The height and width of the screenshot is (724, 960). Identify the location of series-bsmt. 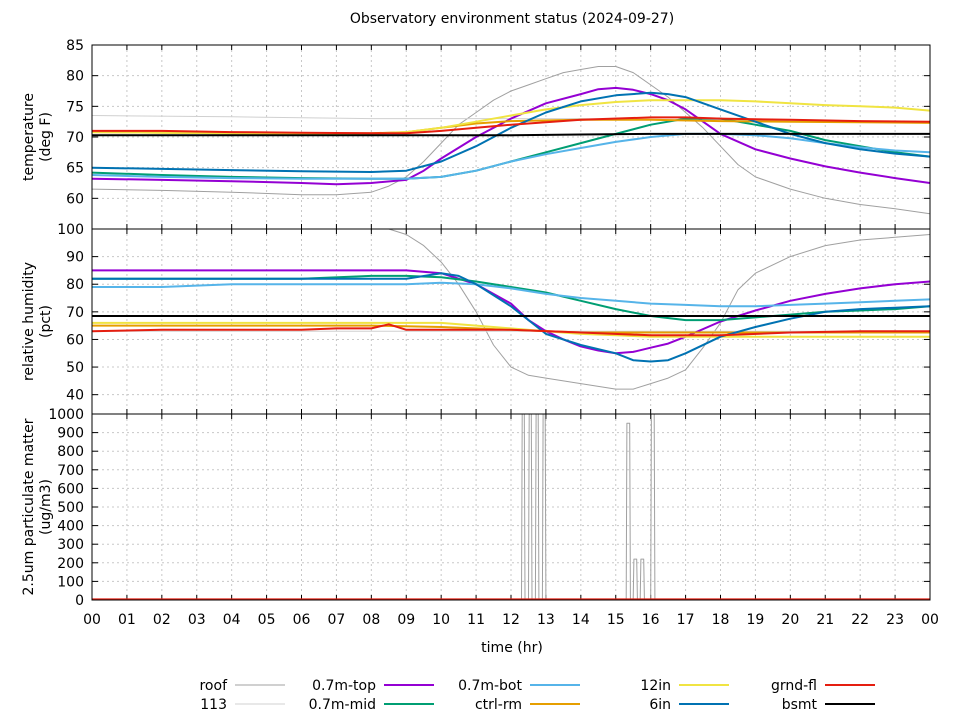
(511, 134).